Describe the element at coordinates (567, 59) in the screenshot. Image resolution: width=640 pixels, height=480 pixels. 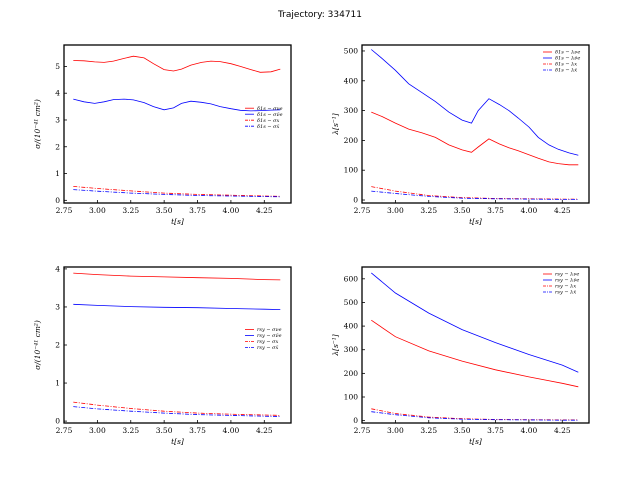
I see `legend-label: δ1s − λν̄e` at that location.